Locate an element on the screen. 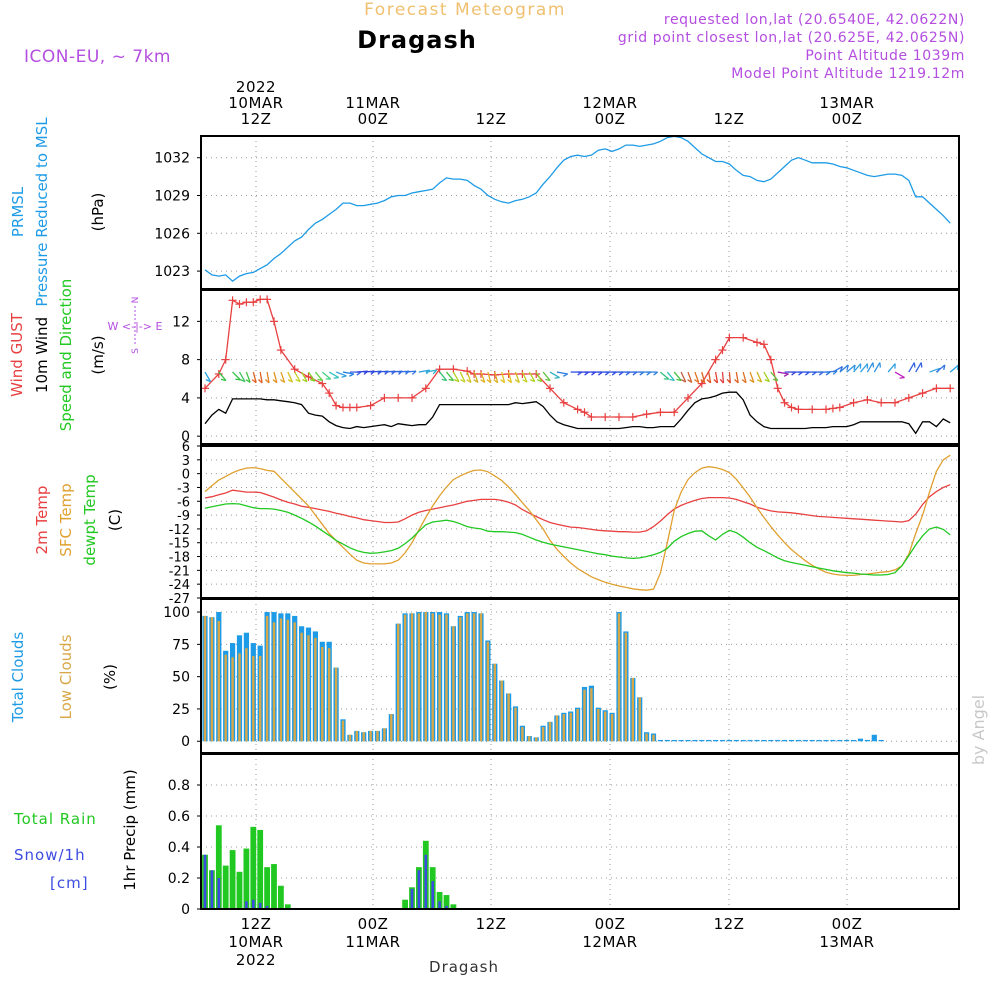 This screenshot has height=1000, width=1000. panel-series-label: Pressure Reduced to MSL is located at coordinates (42, 212).